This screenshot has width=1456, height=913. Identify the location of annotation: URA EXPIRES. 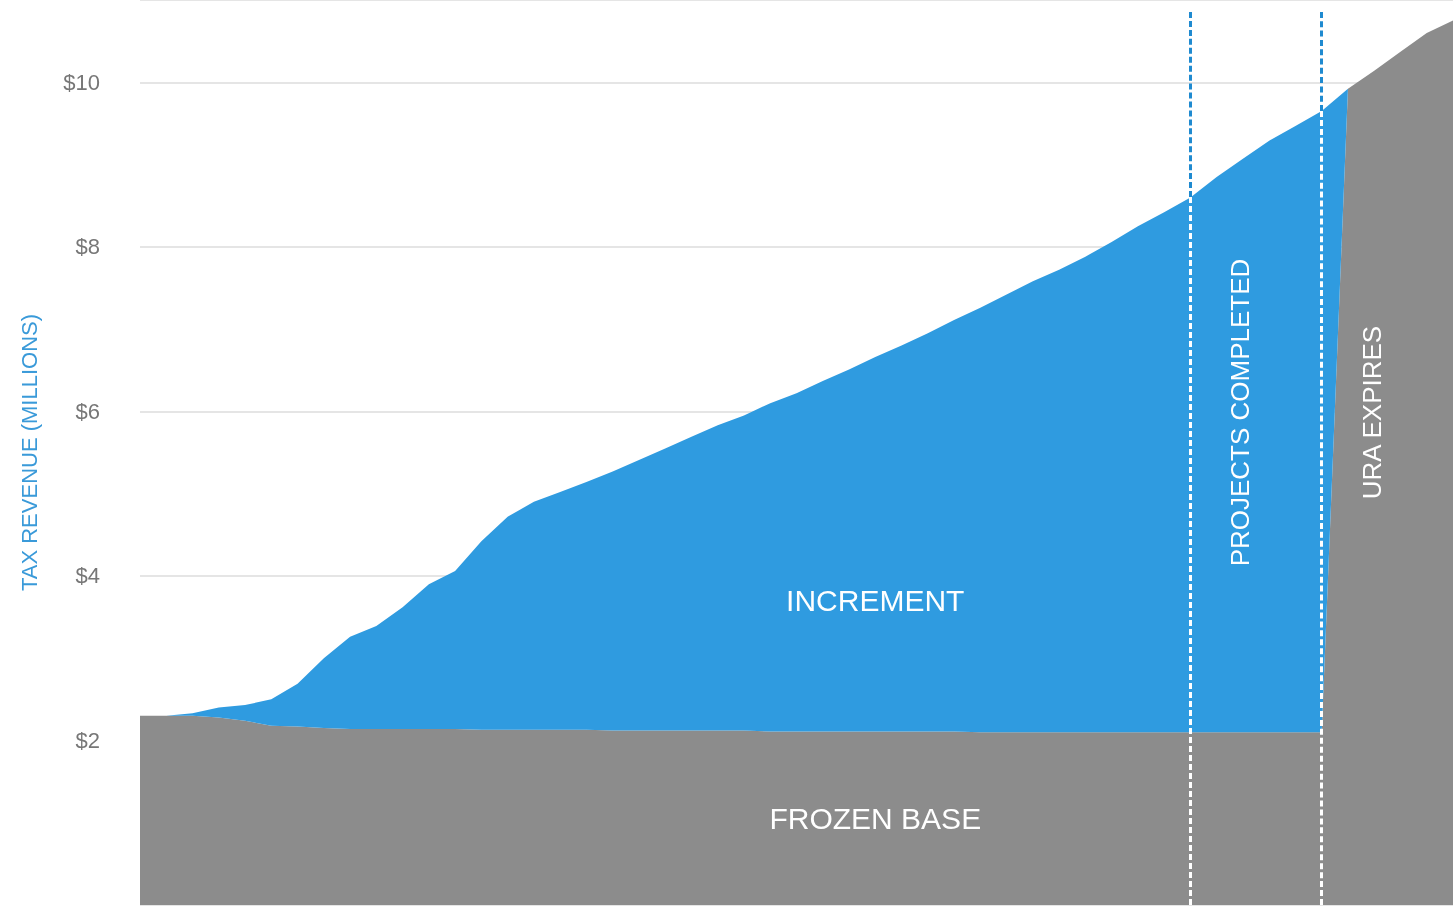
(1371, 412).